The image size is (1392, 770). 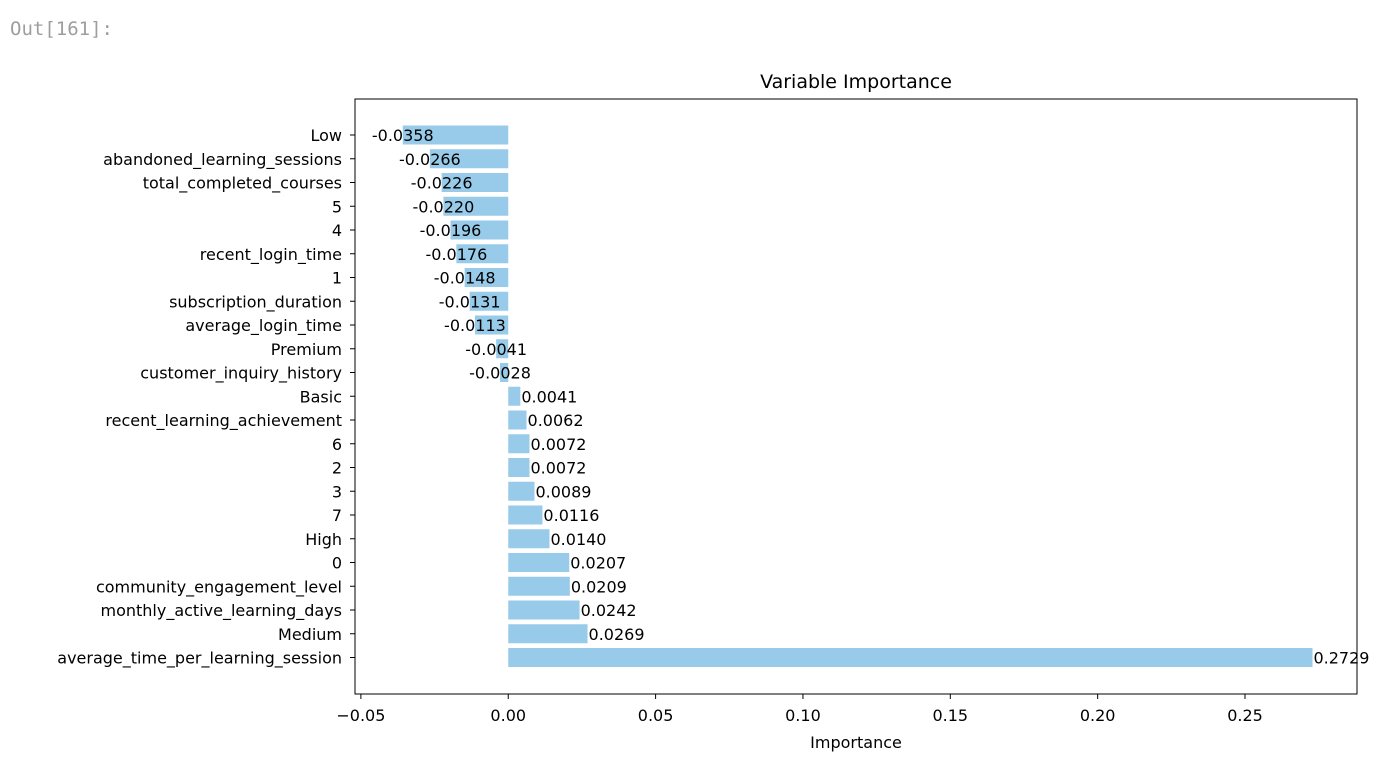 I want to click on x-tick-label-0: −0.05, so click(x=360, y=715).